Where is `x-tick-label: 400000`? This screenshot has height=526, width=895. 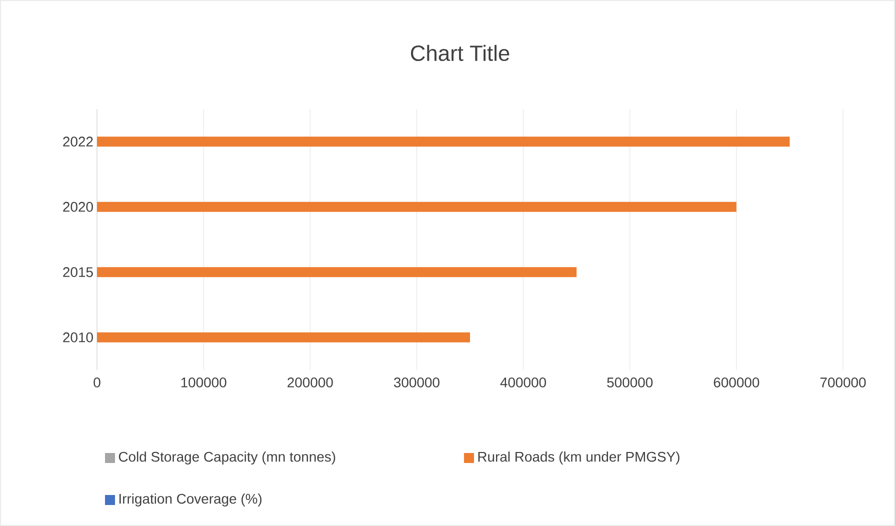 x-tick-label: 400000 is located at coordinates (523, 383).